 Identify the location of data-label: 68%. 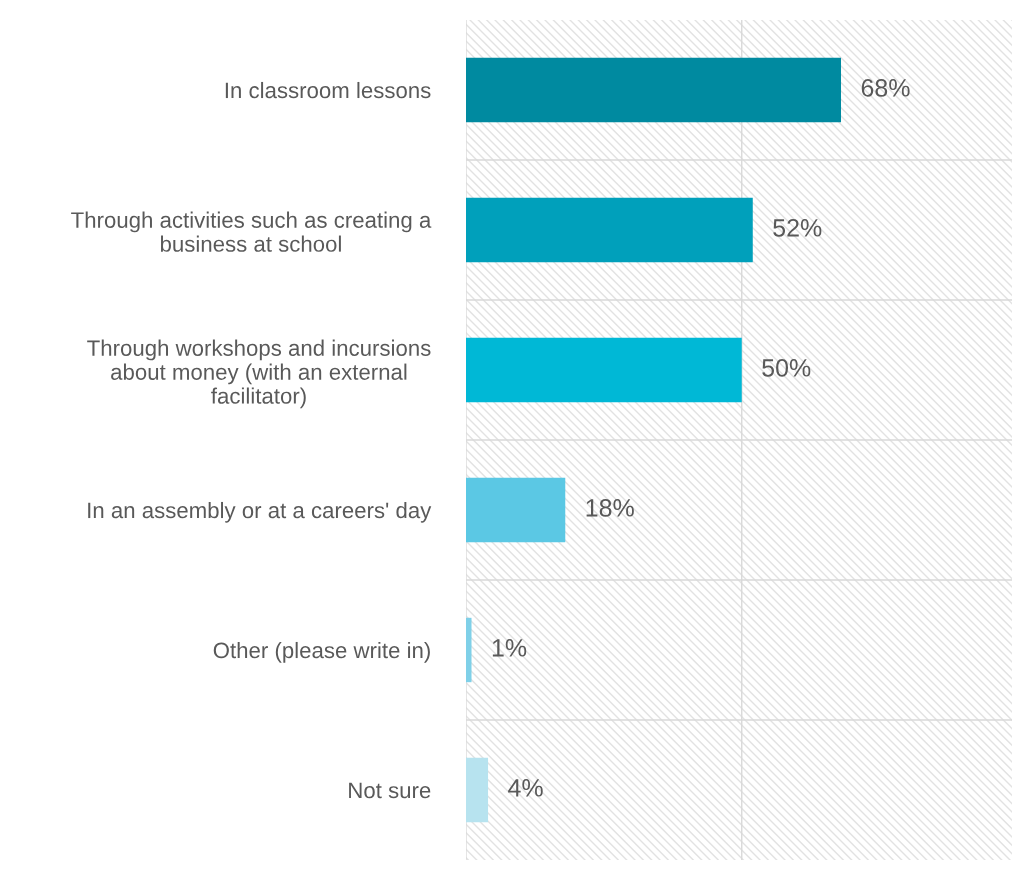
(885, 88).